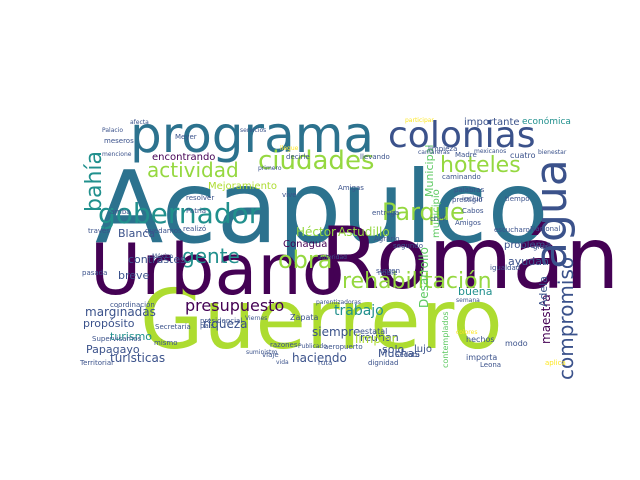 The width and height of the screenshot is (640, 480). Describe the element at coordinates (195, 229) in the screenshot. I see `cloud-word: realizó` at that location.